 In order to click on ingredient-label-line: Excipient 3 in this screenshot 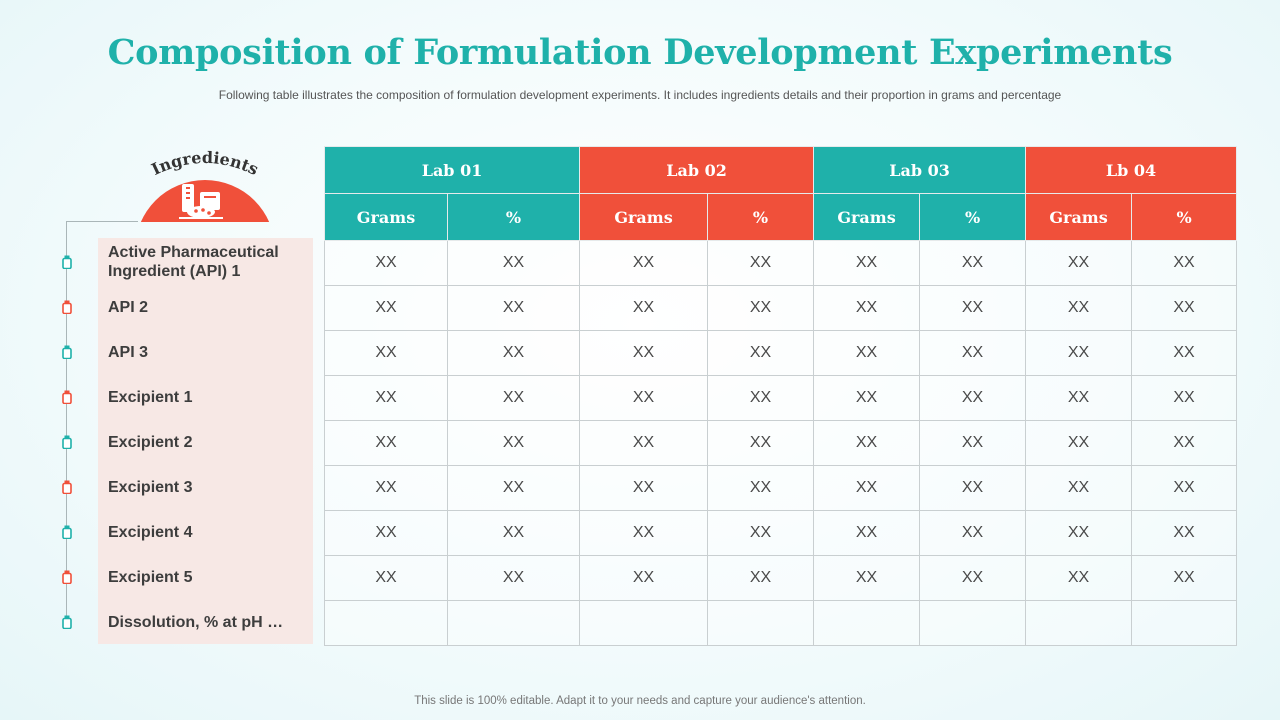, I will do `click(150, 487)`.